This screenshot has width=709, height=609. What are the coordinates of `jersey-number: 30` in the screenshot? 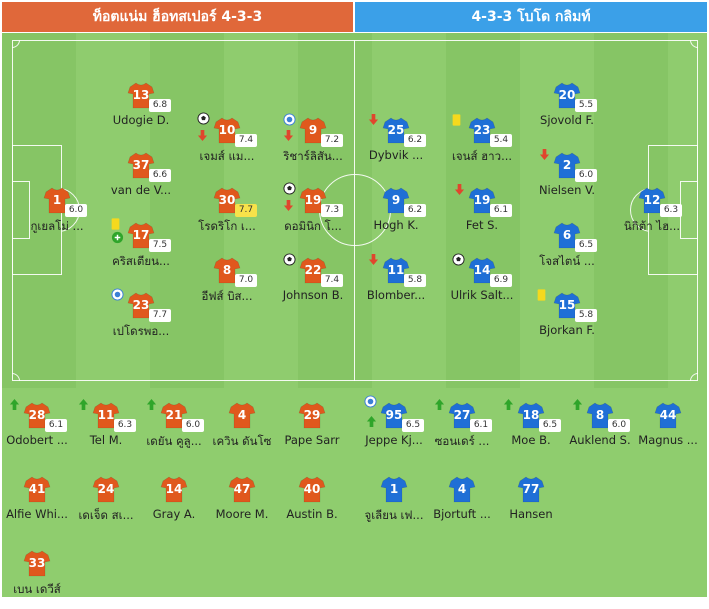 It's located at (227, 200).